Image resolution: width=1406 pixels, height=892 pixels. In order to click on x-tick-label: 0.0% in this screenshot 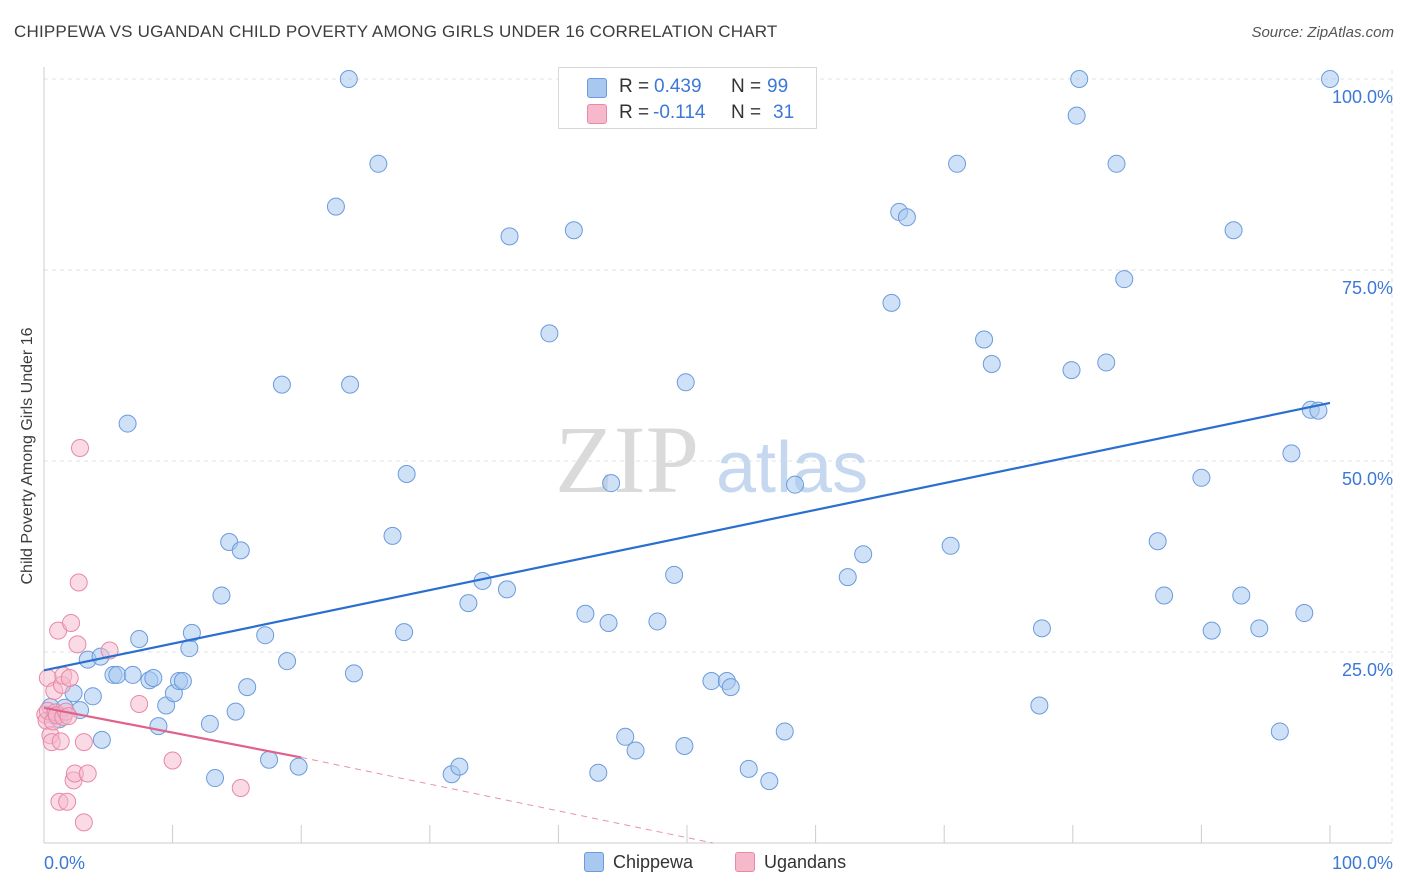, I will do `click(64, 863)`.